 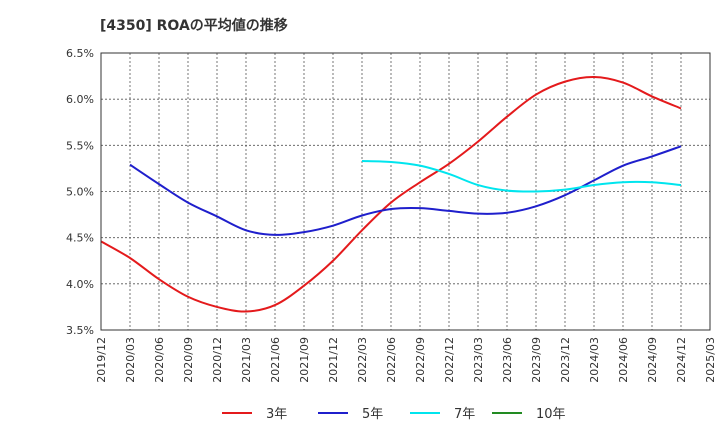 I want to click on x-tick-label: 2021/09, so click(x=304, y=360).